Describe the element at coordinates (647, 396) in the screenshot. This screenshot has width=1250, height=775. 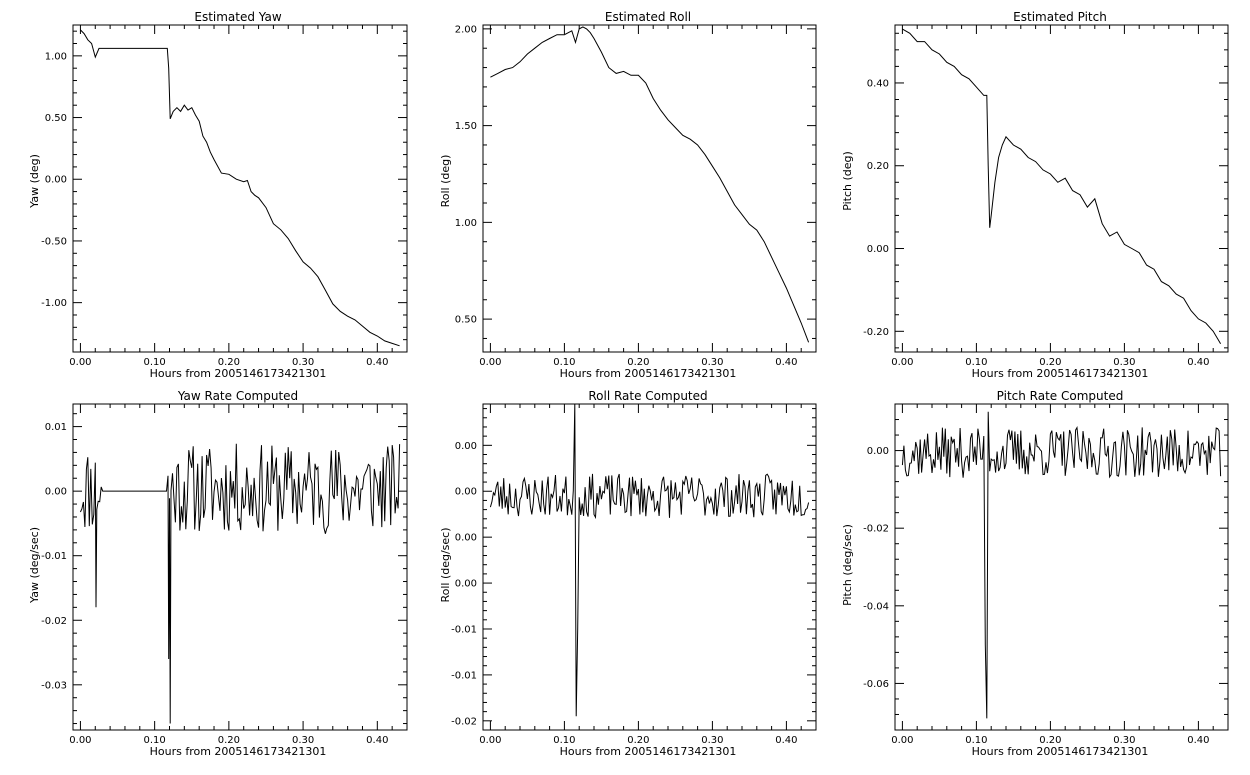
I see `panel-title: Roll Rate Computed` at that location.